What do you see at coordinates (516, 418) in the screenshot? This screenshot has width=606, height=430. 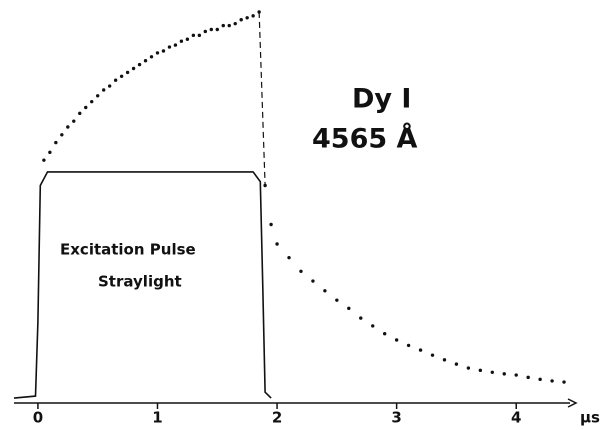 I see `x-tick-label: 4` at bounding box center [516, 418].